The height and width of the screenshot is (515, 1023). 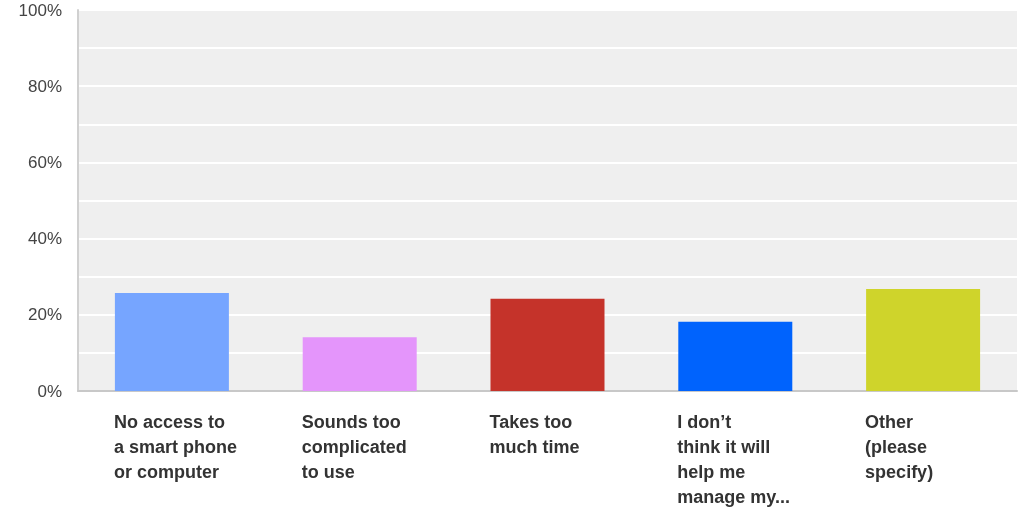 What do you see at coordinates (44, 315) in the screenshot?
I see `y-tick-label: 20%` at bounding box center [44, 315].